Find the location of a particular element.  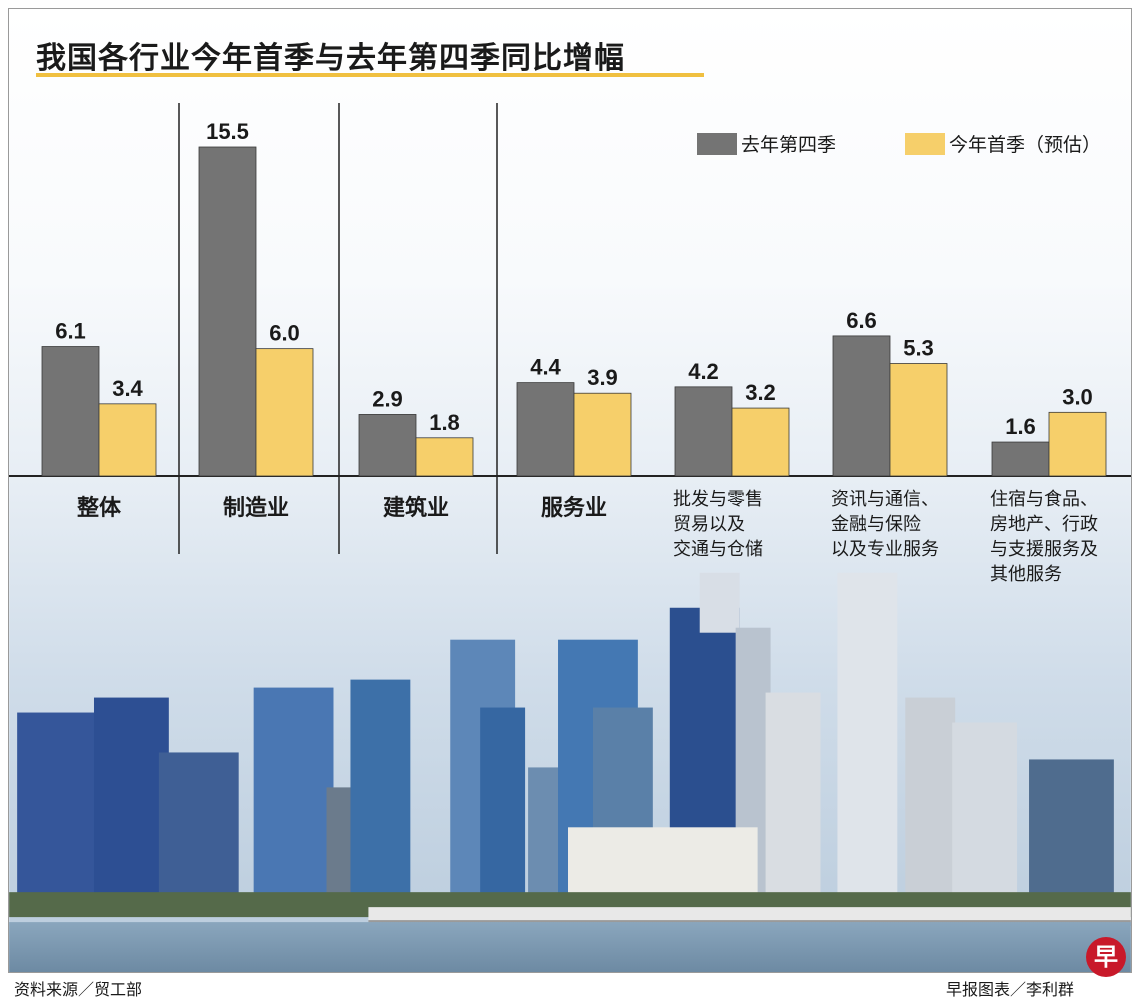

value-label: 4.4 is located at coordinates (545, 367).